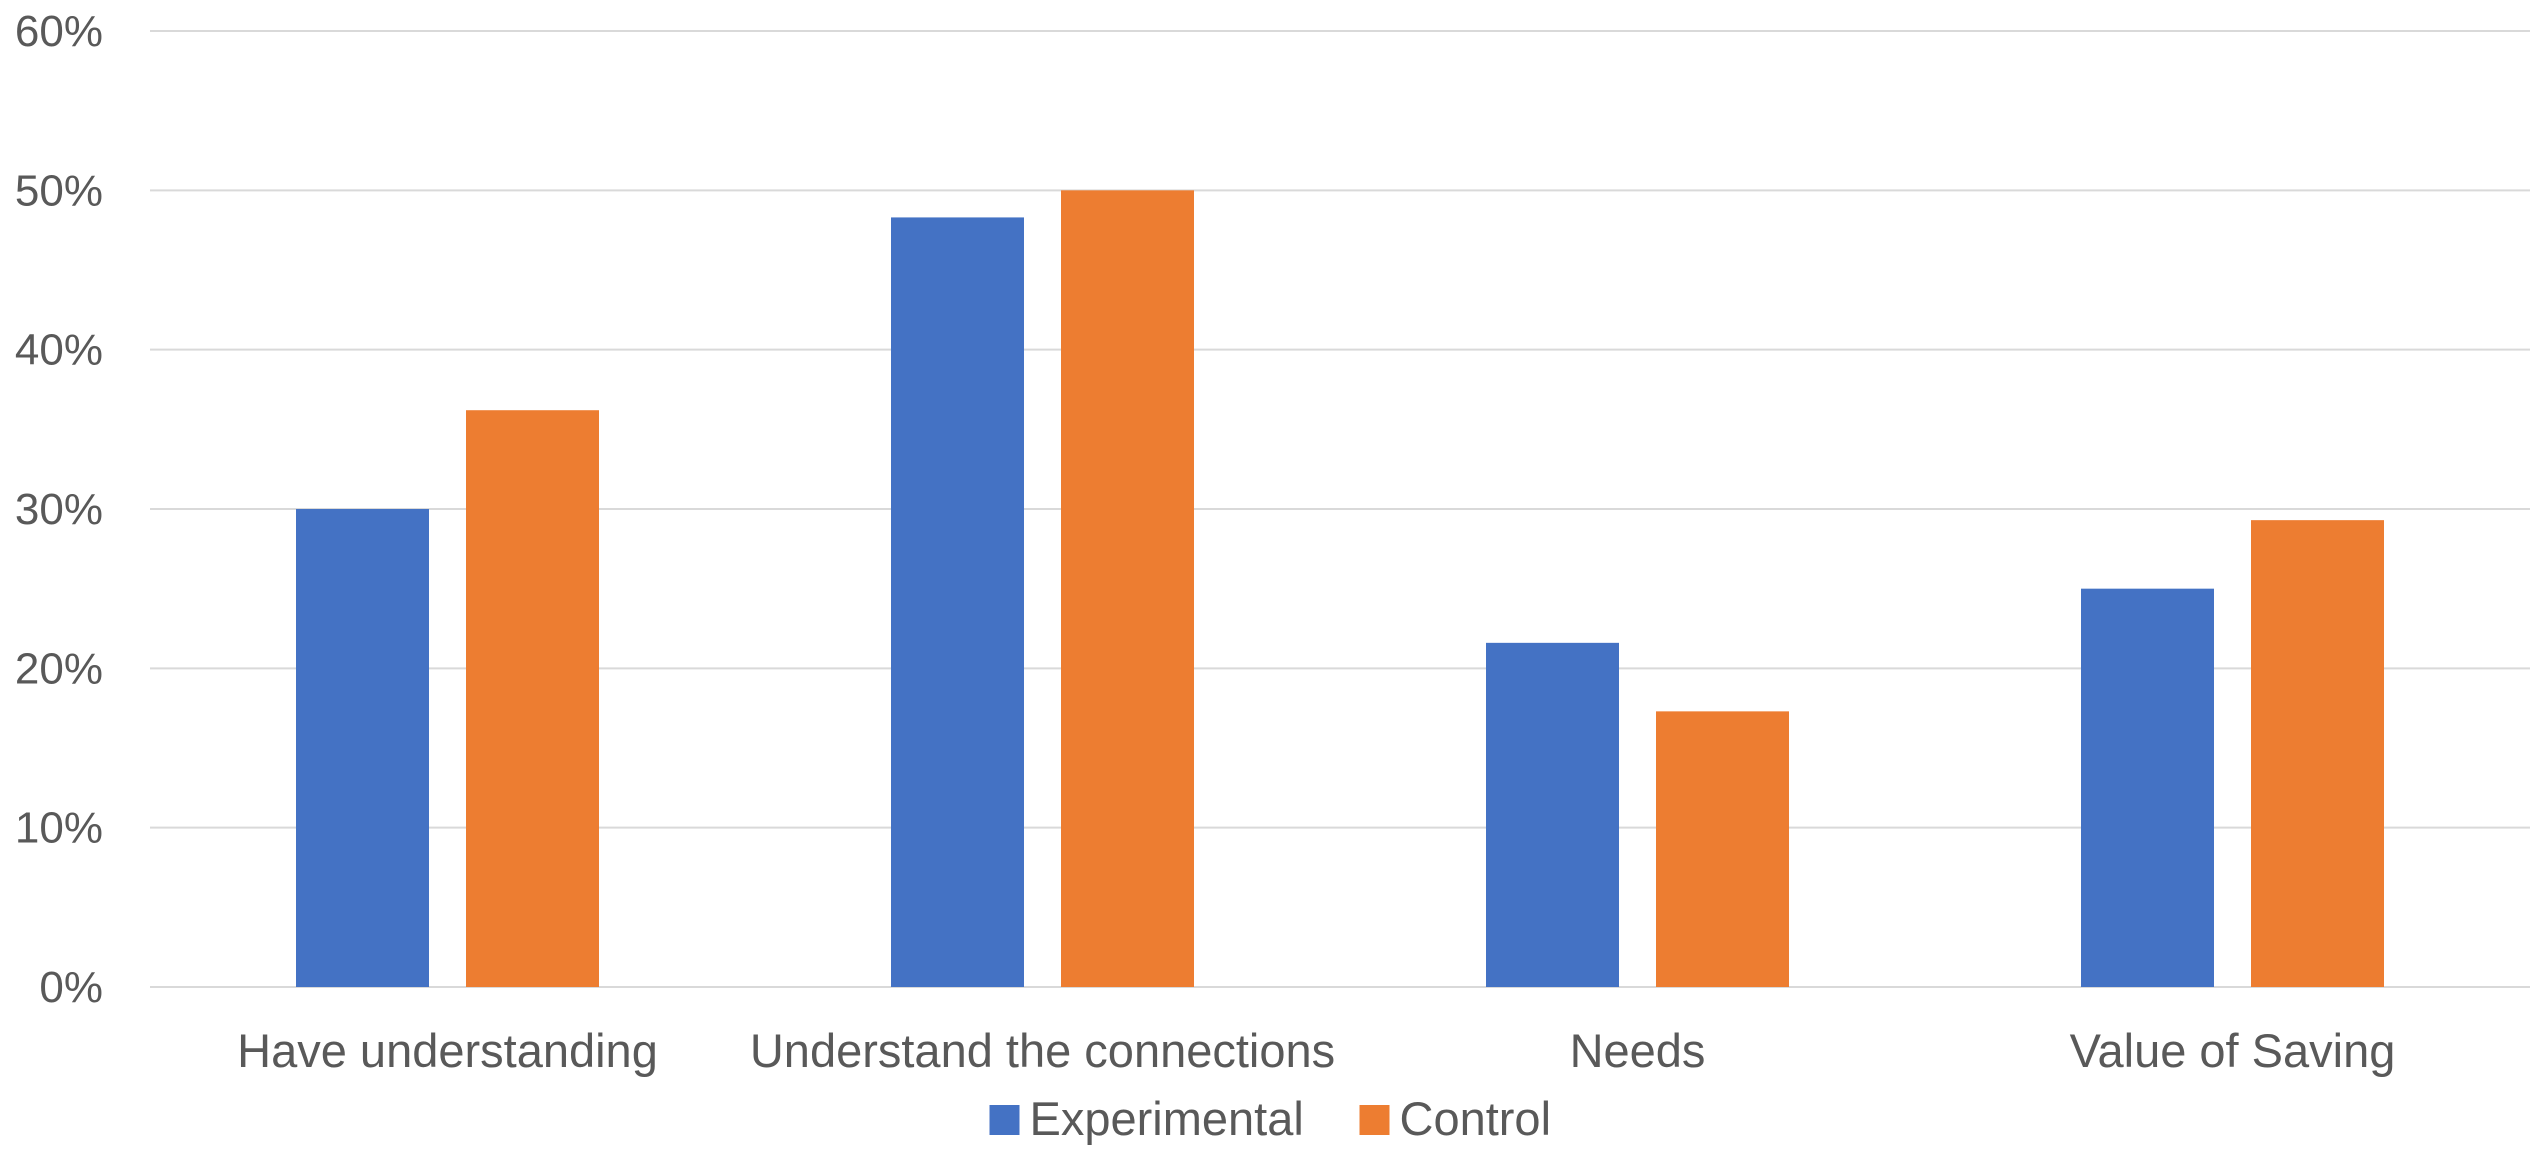 The image size is (2539, 1161). I want to click on y-tick-label: 10%, so click(59, 828).